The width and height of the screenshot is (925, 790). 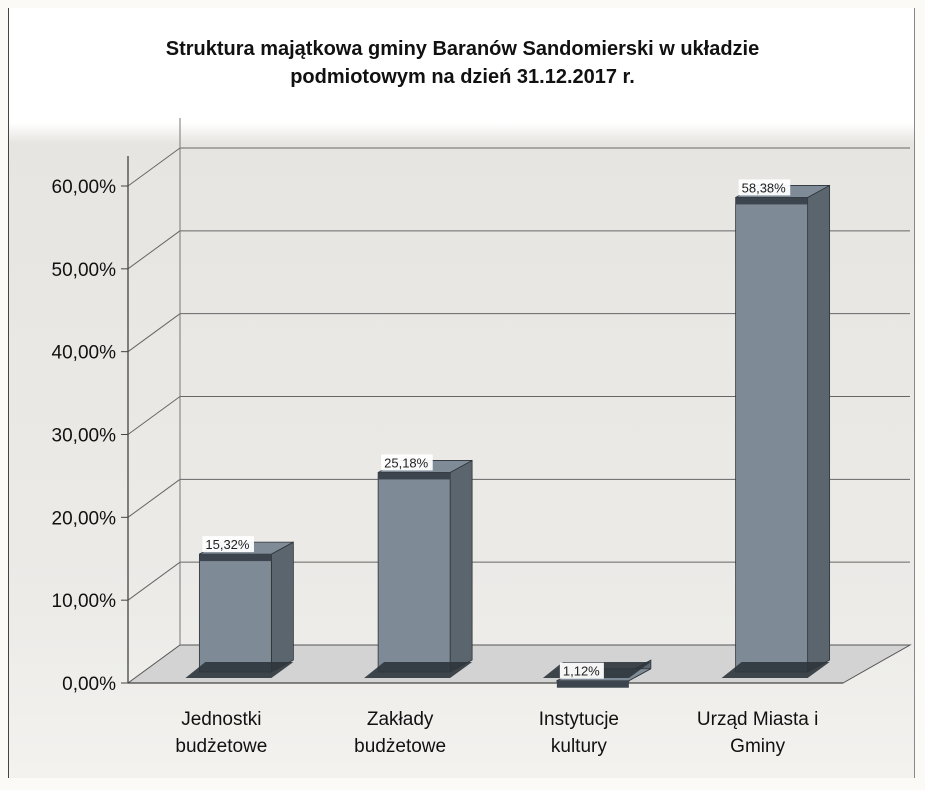 I want to click on chart-title-line-2: podmiotowym na dzień 31.12.2017 r., so click(x=462, y=77).